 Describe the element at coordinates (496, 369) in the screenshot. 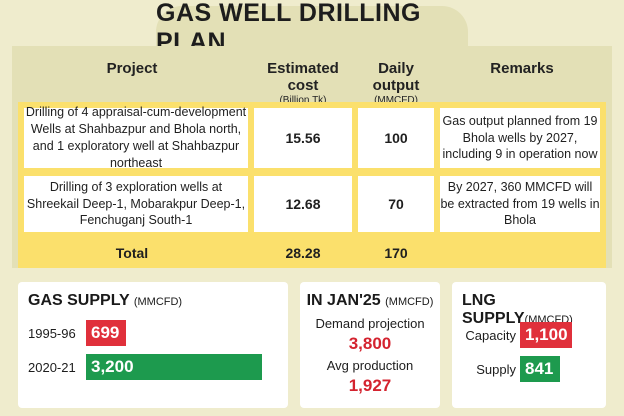

I see `lng-supply-label: Supply` at that location.